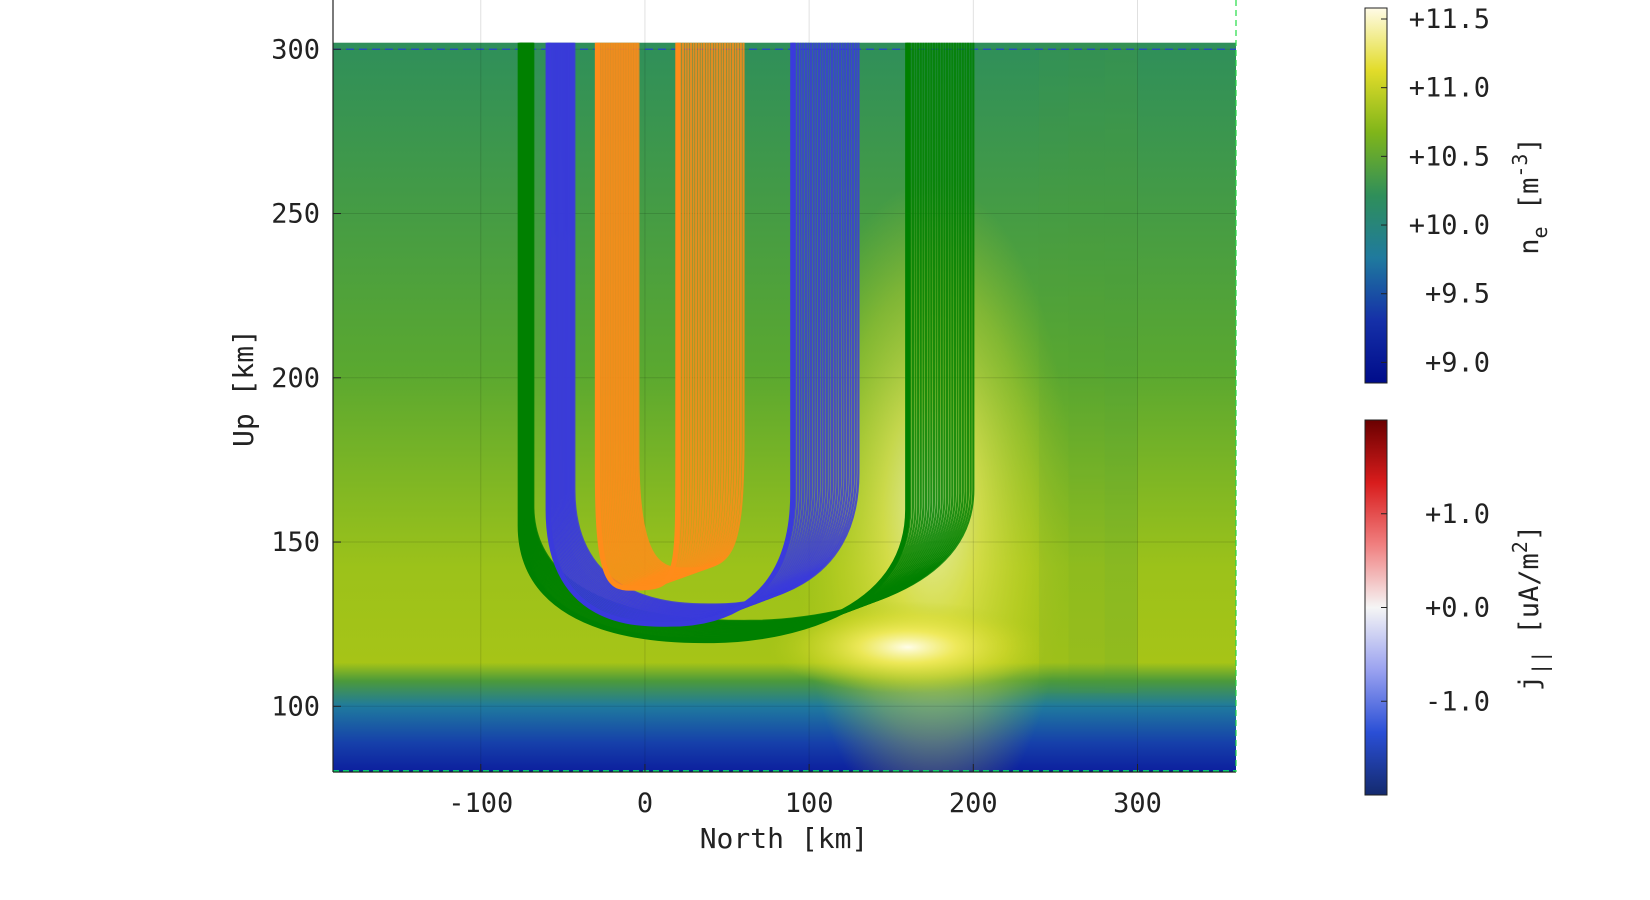  Describe the element at coordinates (908, 647) in the screenshot. I see `heatmap-enhancement-peak` at that location.